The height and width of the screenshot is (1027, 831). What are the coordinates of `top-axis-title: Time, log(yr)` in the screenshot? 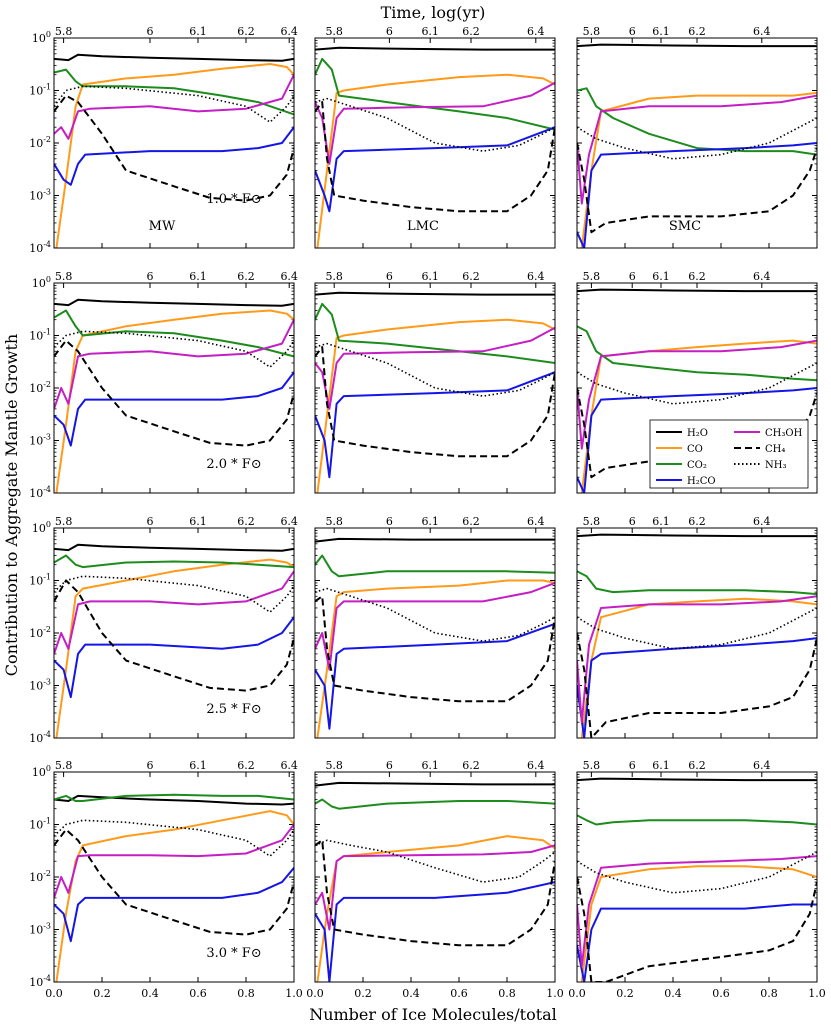 It's located at (433, 12).